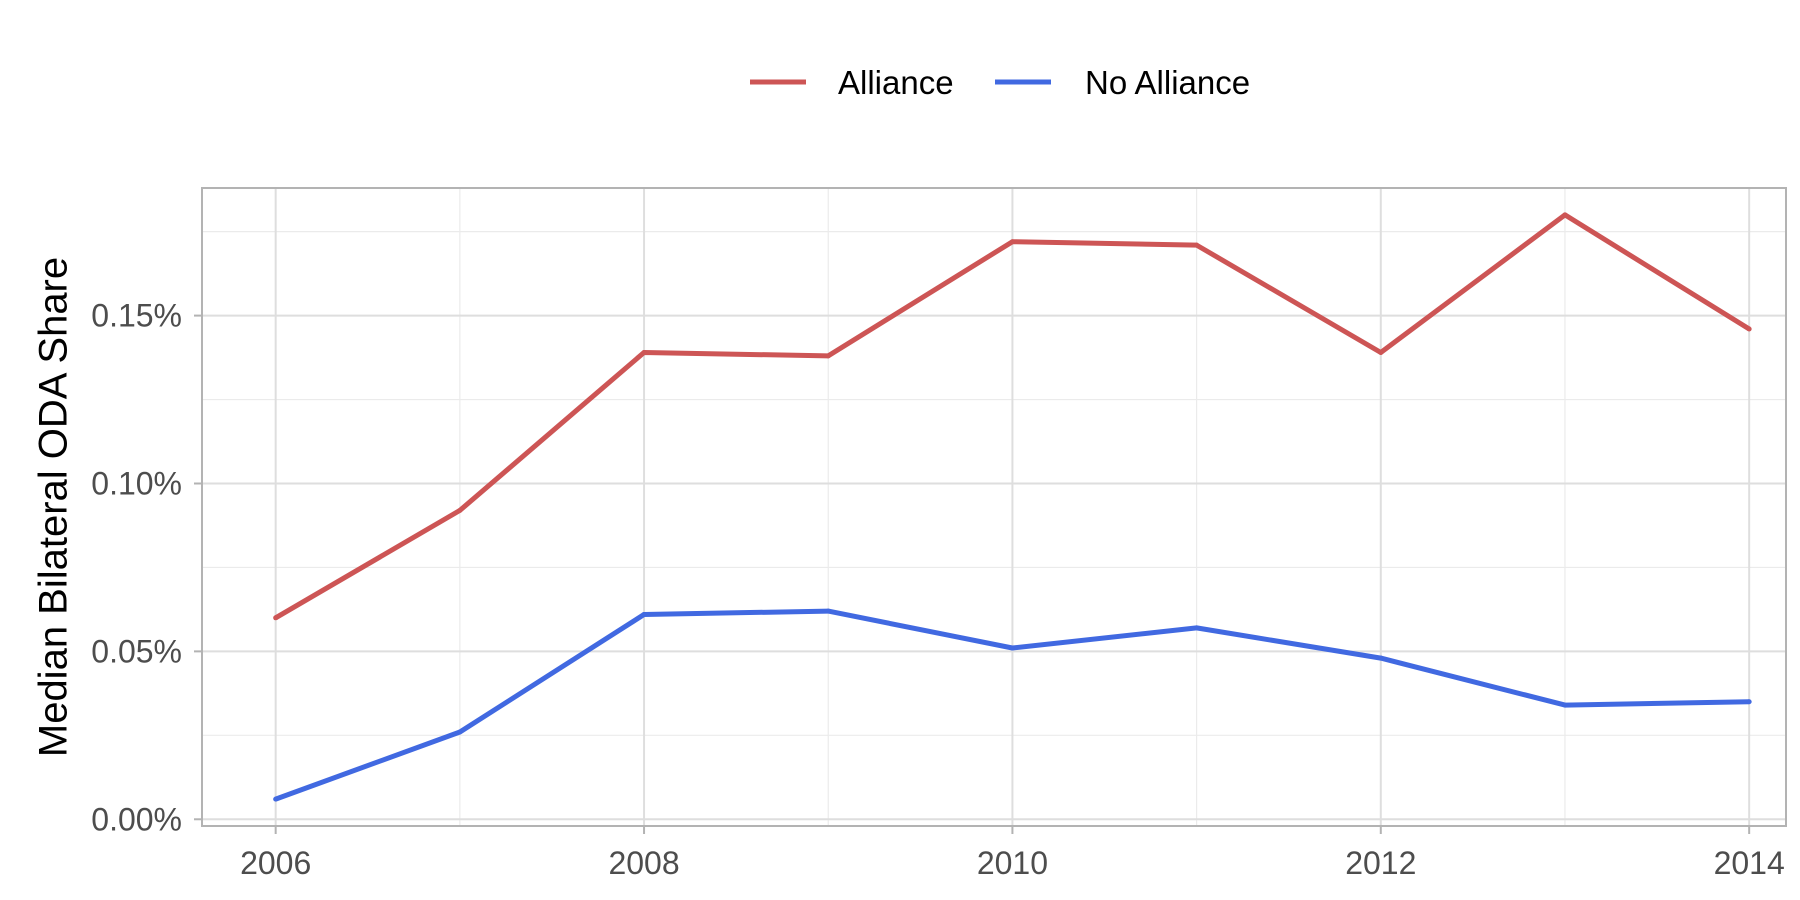 The height and width of the screenshot is (900, 1800). Describe the element at coordinates (896, 82) in the screenshot. I see `legend-label: Alliance` at that location.